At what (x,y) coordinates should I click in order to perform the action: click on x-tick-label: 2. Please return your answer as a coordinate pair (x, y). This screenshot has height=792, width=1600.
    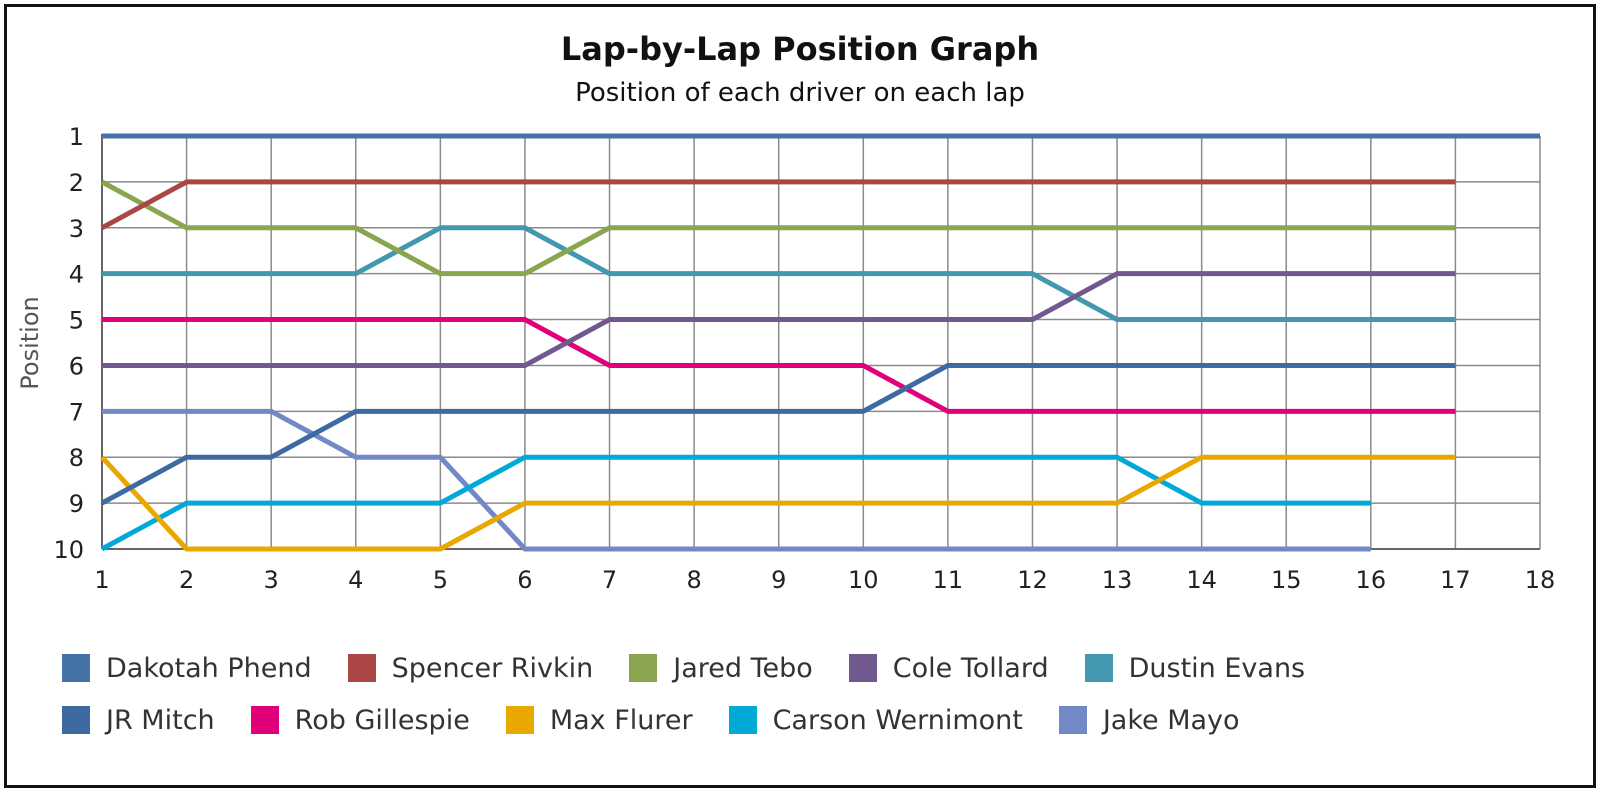
    Looking at the image, I should click on (186, 580).